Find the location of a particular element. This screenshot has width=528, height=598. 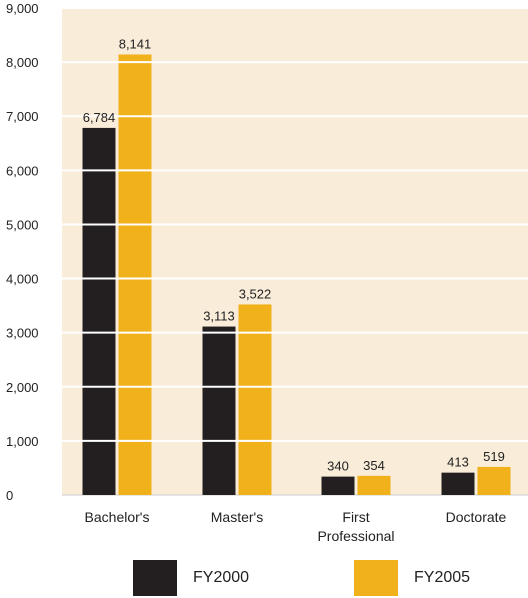

legend-swatch-fy2000 is located at coordinates (155, 578).